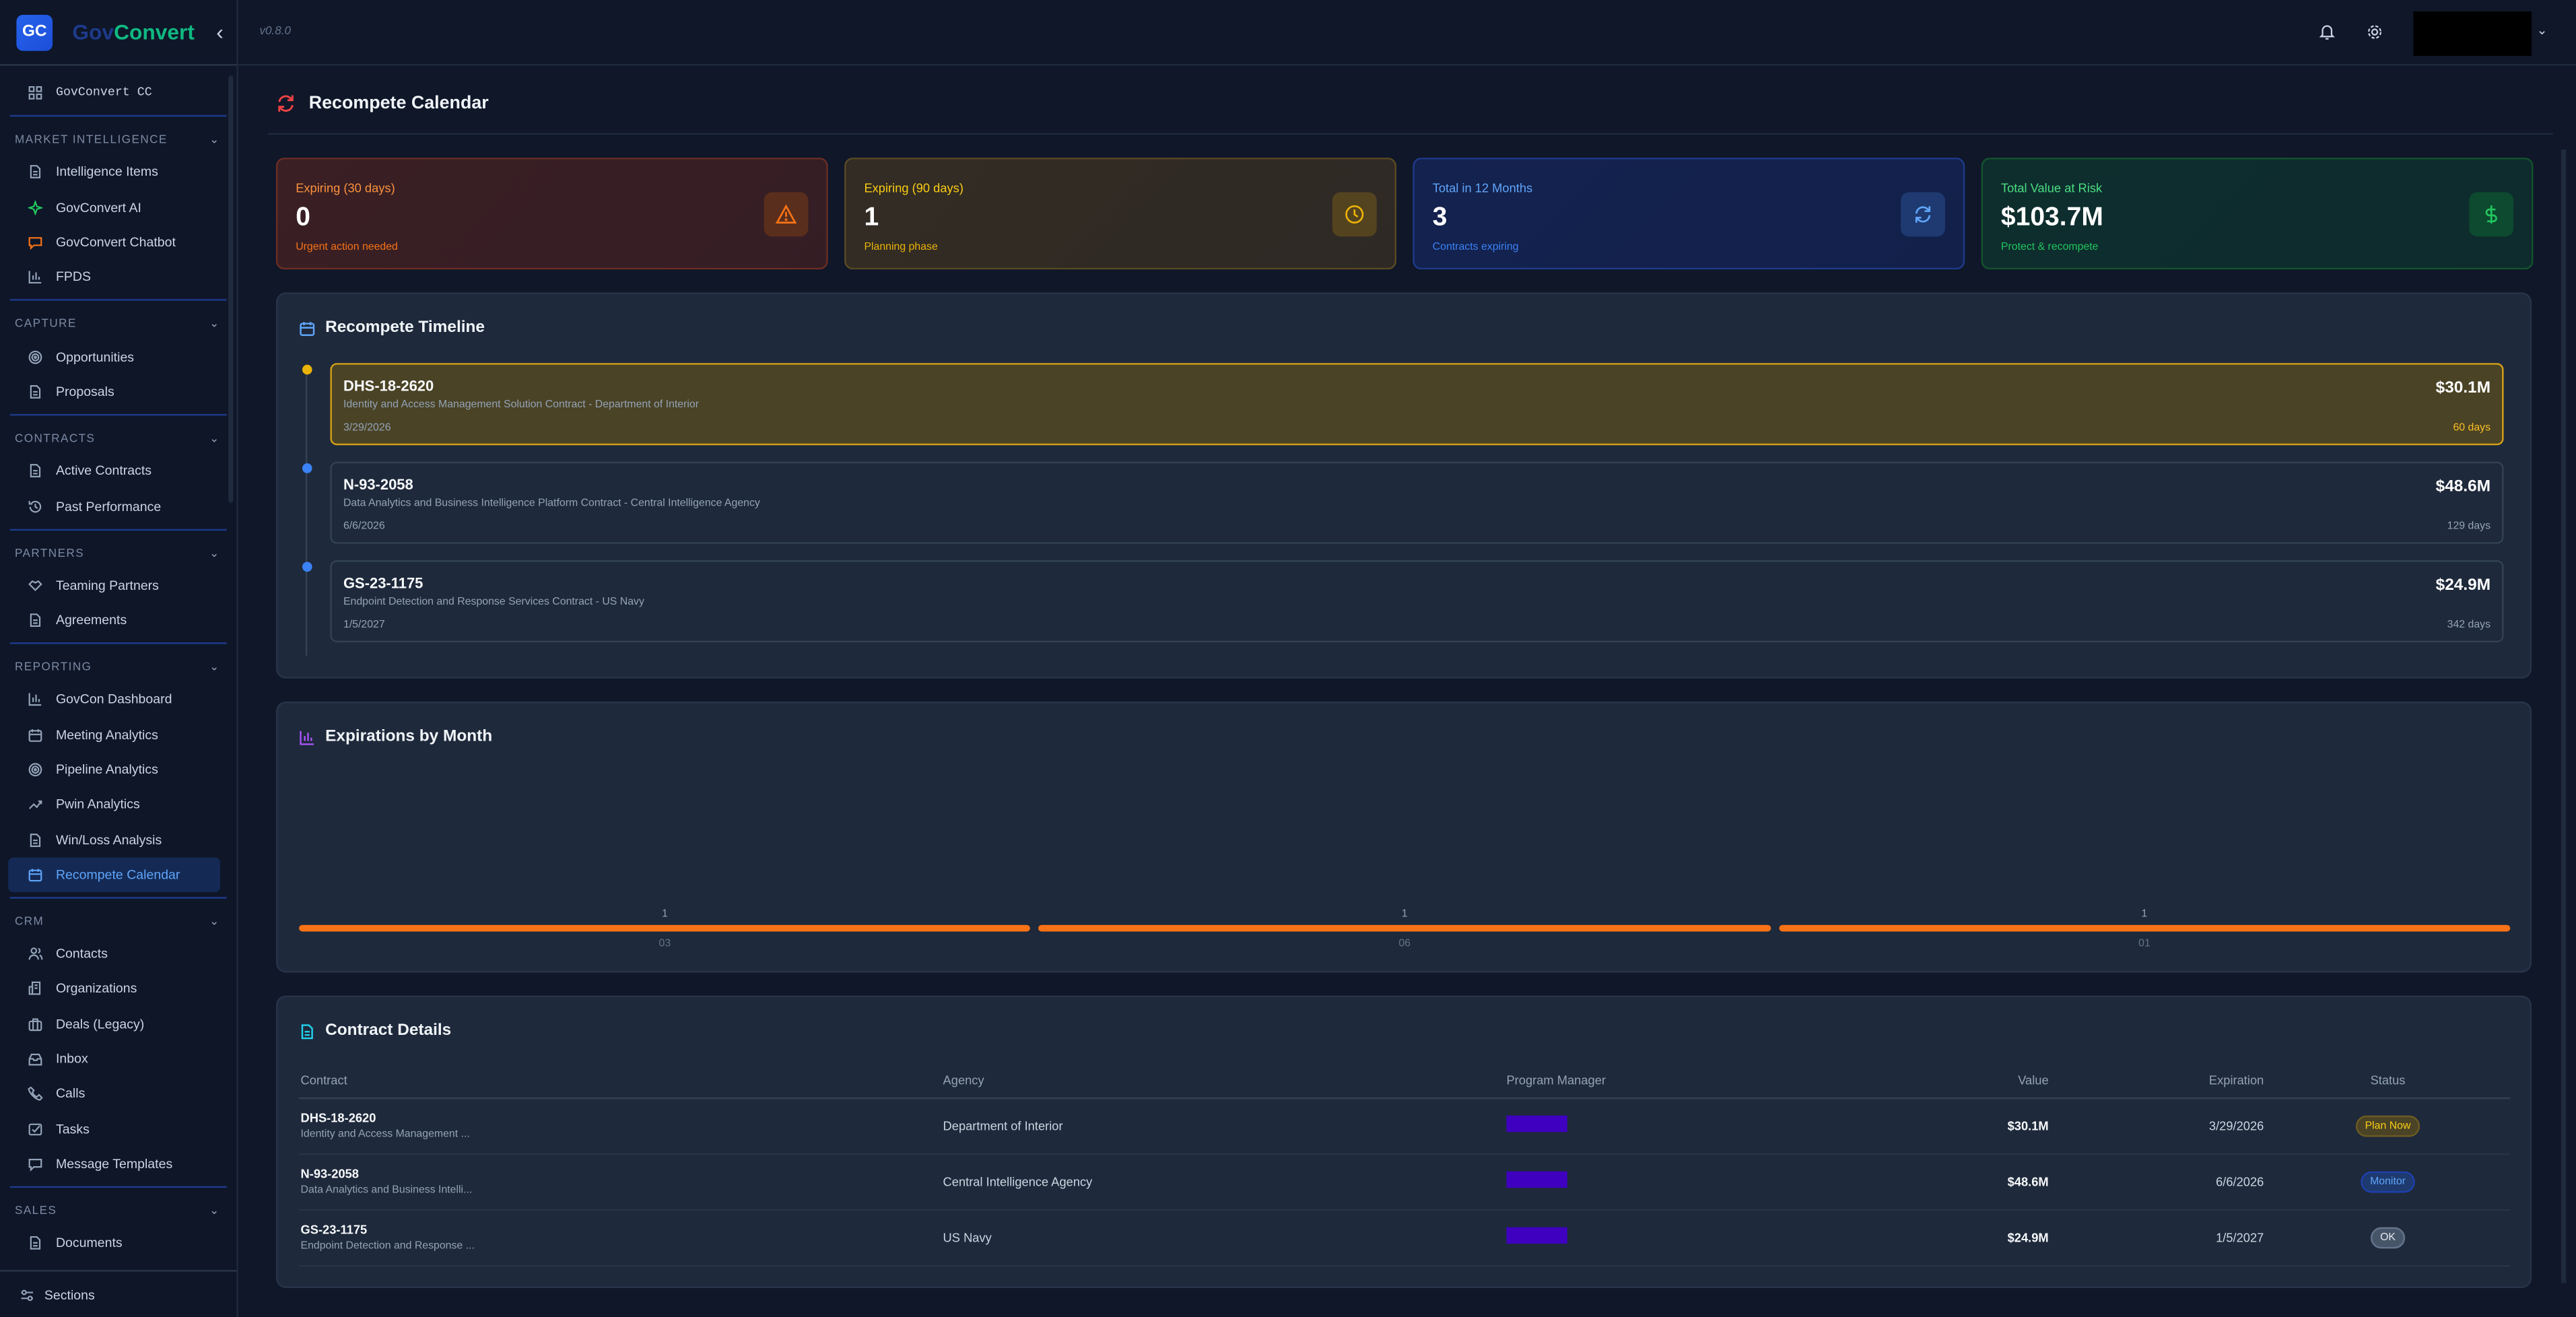 The height and width of the screenshot is (1317, 2576). What do you see at coordinates (364, 527) in the screenshot?
I see `expiration-date: 6/6/2026` at bounding box center [364, 527].